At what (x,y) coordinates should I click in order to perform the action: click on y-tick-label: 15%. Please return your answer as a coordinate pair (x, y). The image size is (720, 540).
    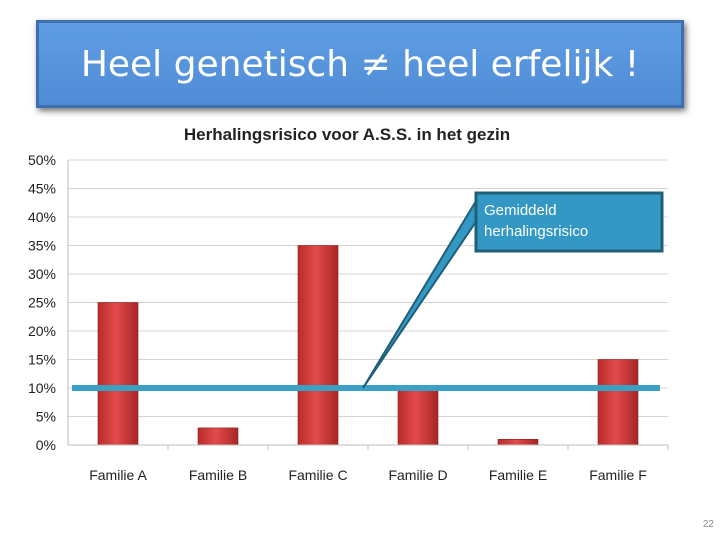
    Looking at the image, I should click on (42, 360).